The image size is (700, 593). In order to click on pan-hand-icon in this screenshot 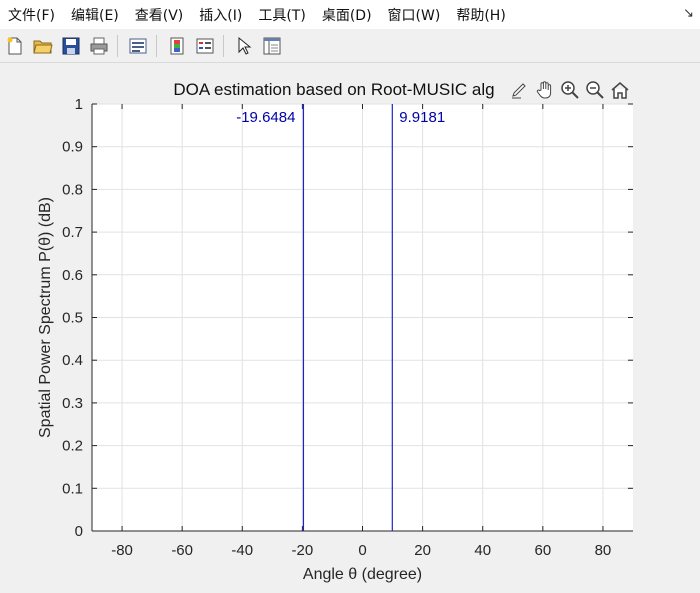, I will do `click(544, 90)`.